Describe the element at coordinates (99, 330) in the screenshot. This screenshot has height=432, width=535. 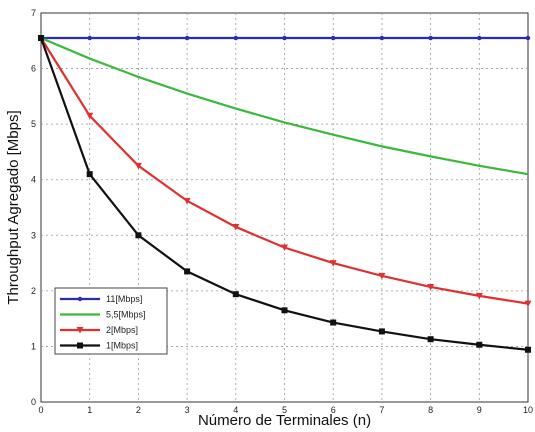
I see `legend-item: 2[Mbps]` at that location.